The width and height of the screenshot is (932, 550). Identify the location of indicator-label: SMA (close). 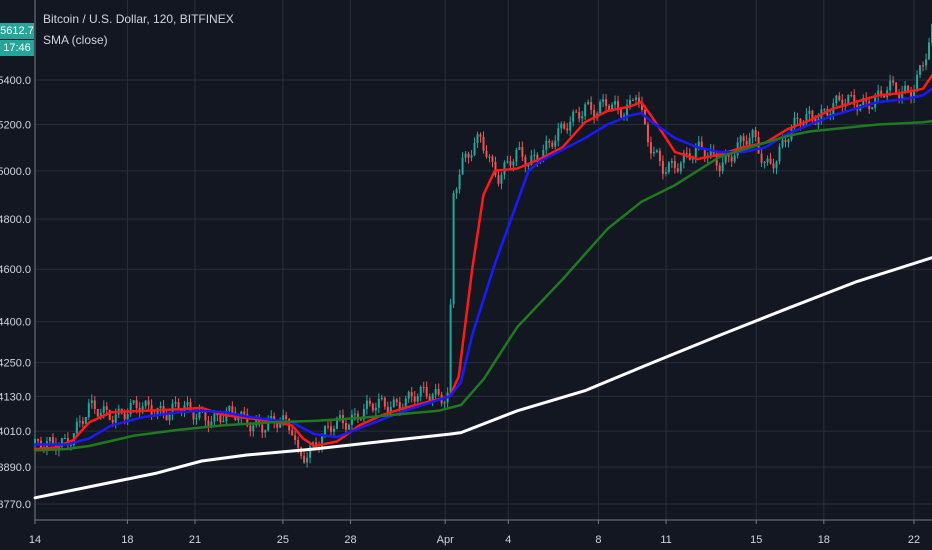
(75, 40).